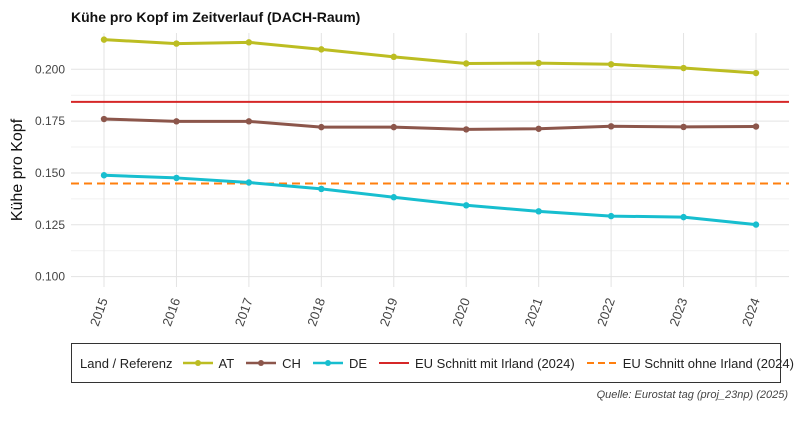 This screenshot has width=800, height=444. I want to click on x-tick-label: 2019, so click(389, 312).